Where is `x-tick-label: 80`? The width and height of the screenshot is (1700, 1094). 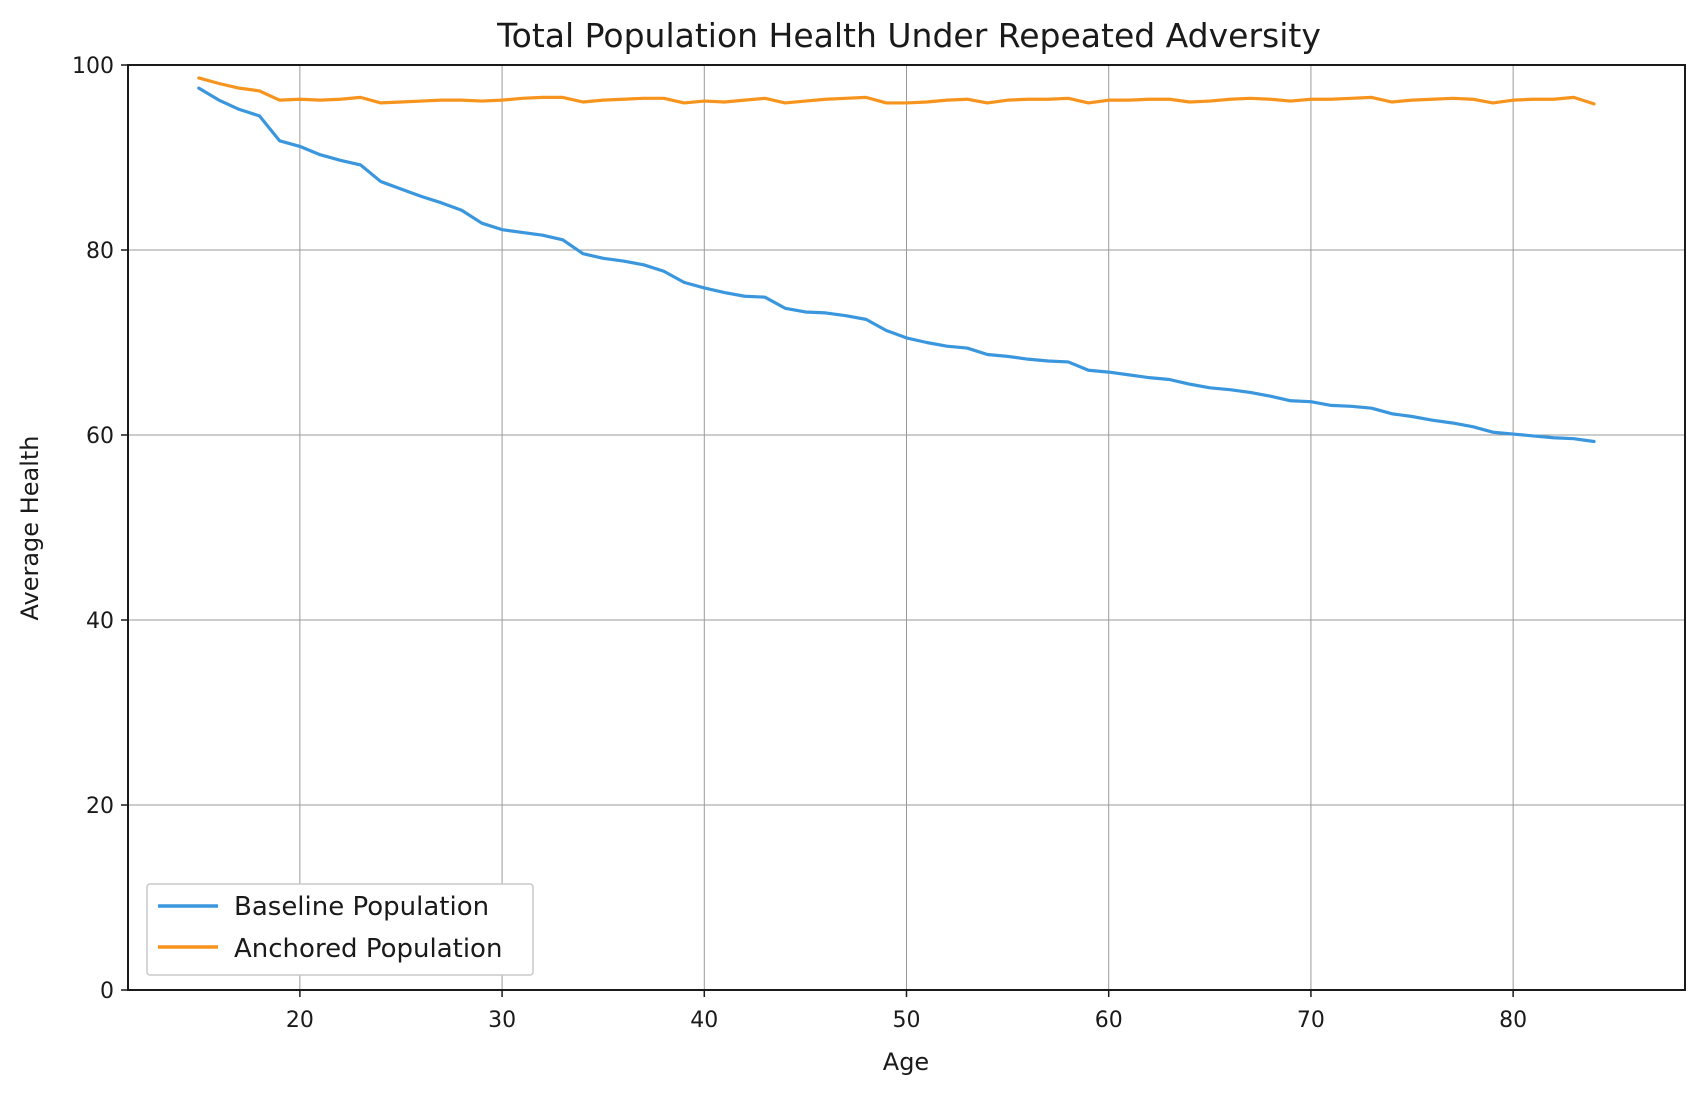 x-tick-label: 80 is located at coordinates (1513, 1020).